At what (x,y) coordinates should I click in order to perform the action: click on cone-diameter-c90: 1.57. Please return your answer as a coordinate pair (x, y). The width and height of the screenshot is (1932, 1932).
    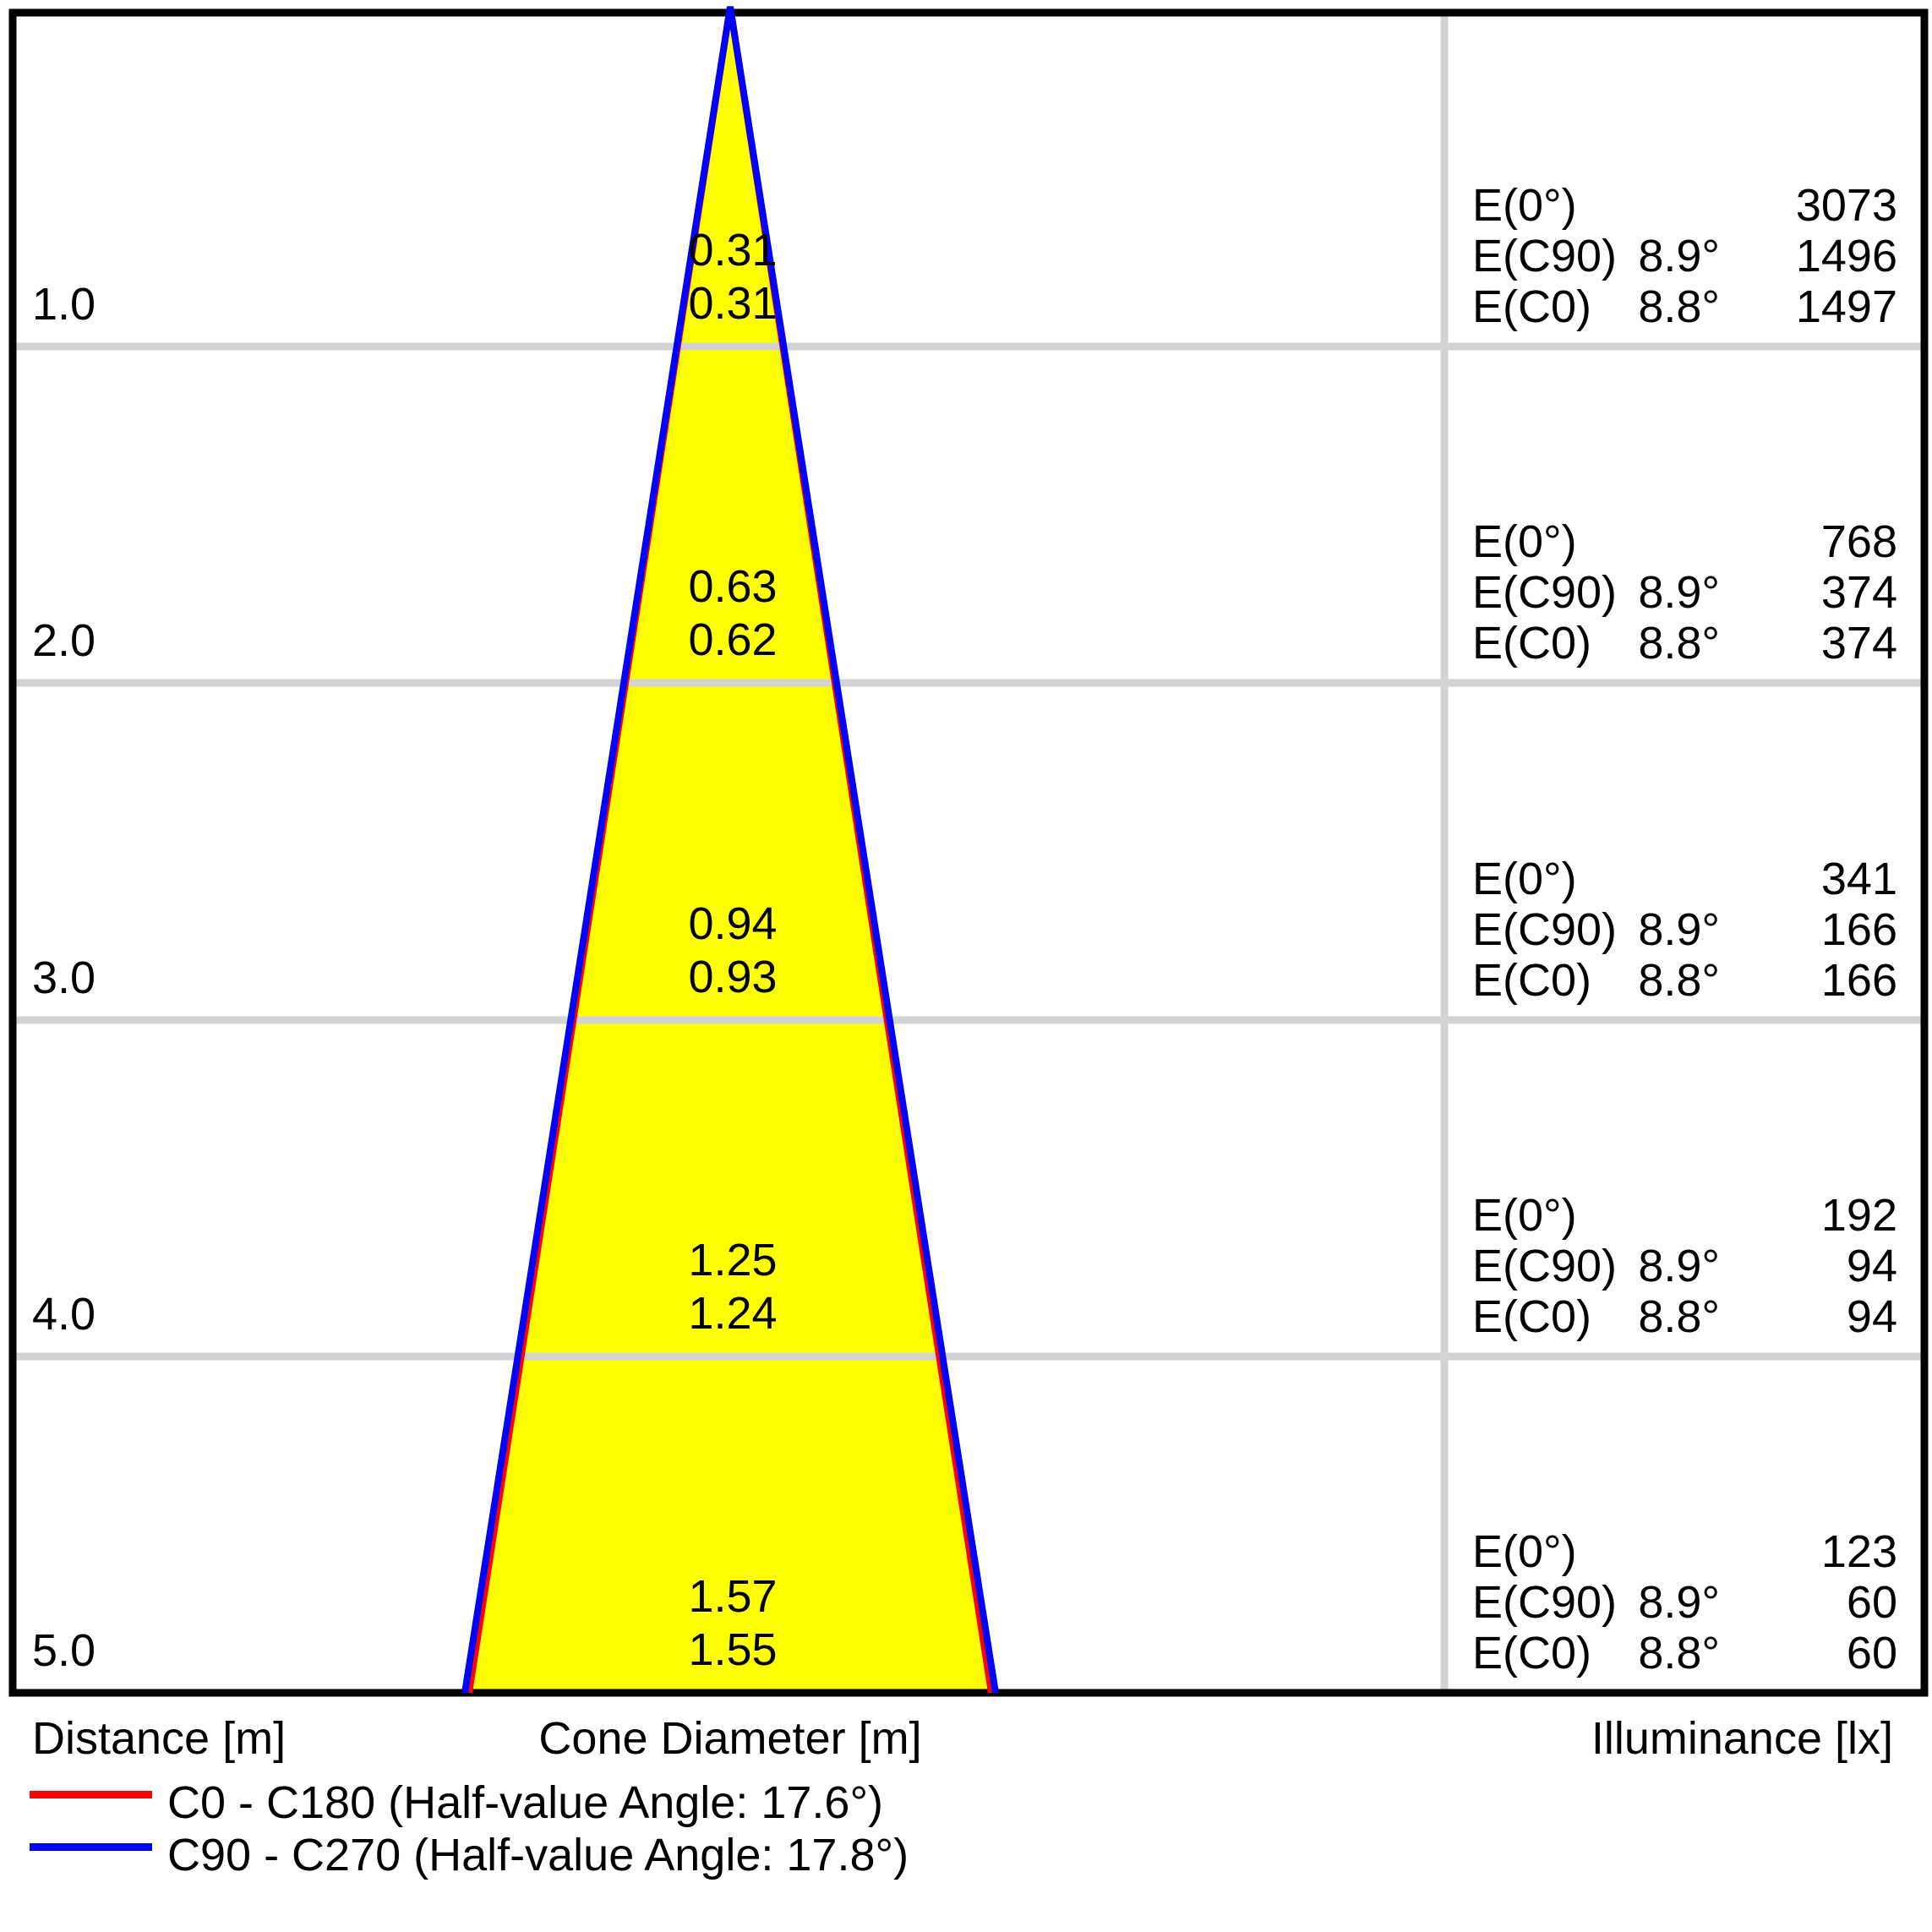
    Looking at the image, I should click on (733, 1596).